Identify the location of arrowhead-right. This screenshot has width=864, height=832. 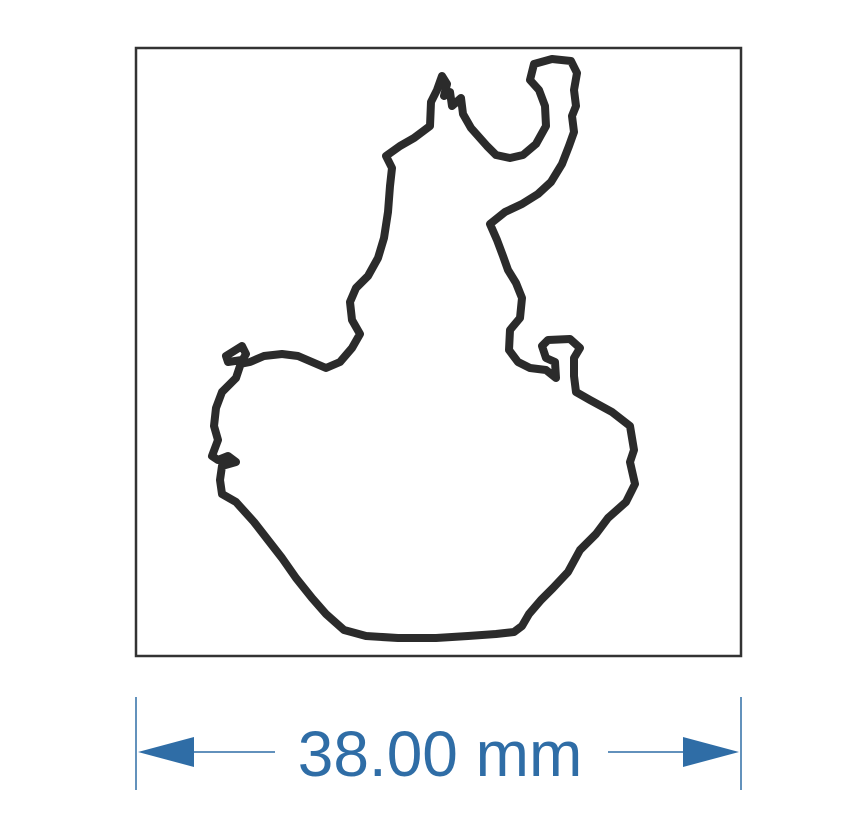
(711, 752).